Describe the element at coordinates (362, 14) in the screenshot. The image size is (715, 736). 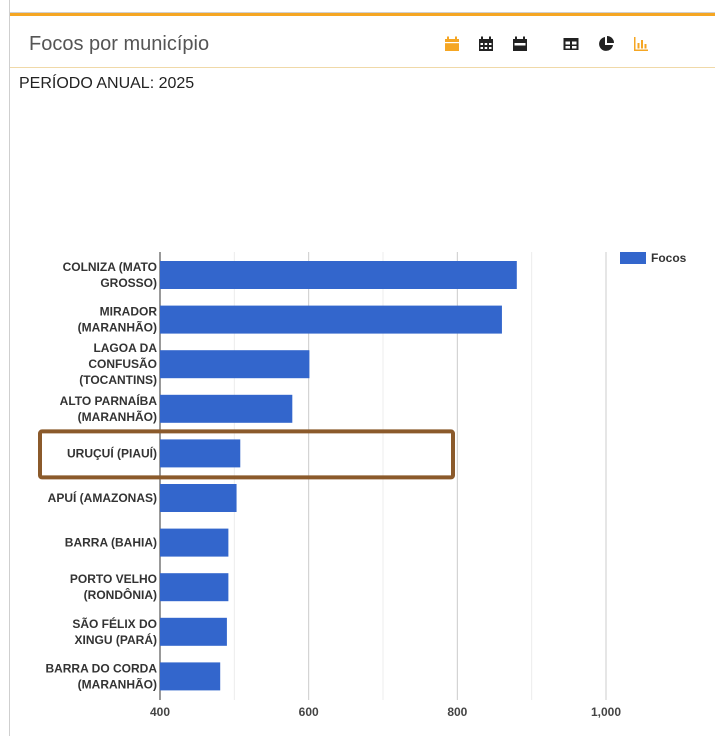
I see `panel-accent-bar` at that location.